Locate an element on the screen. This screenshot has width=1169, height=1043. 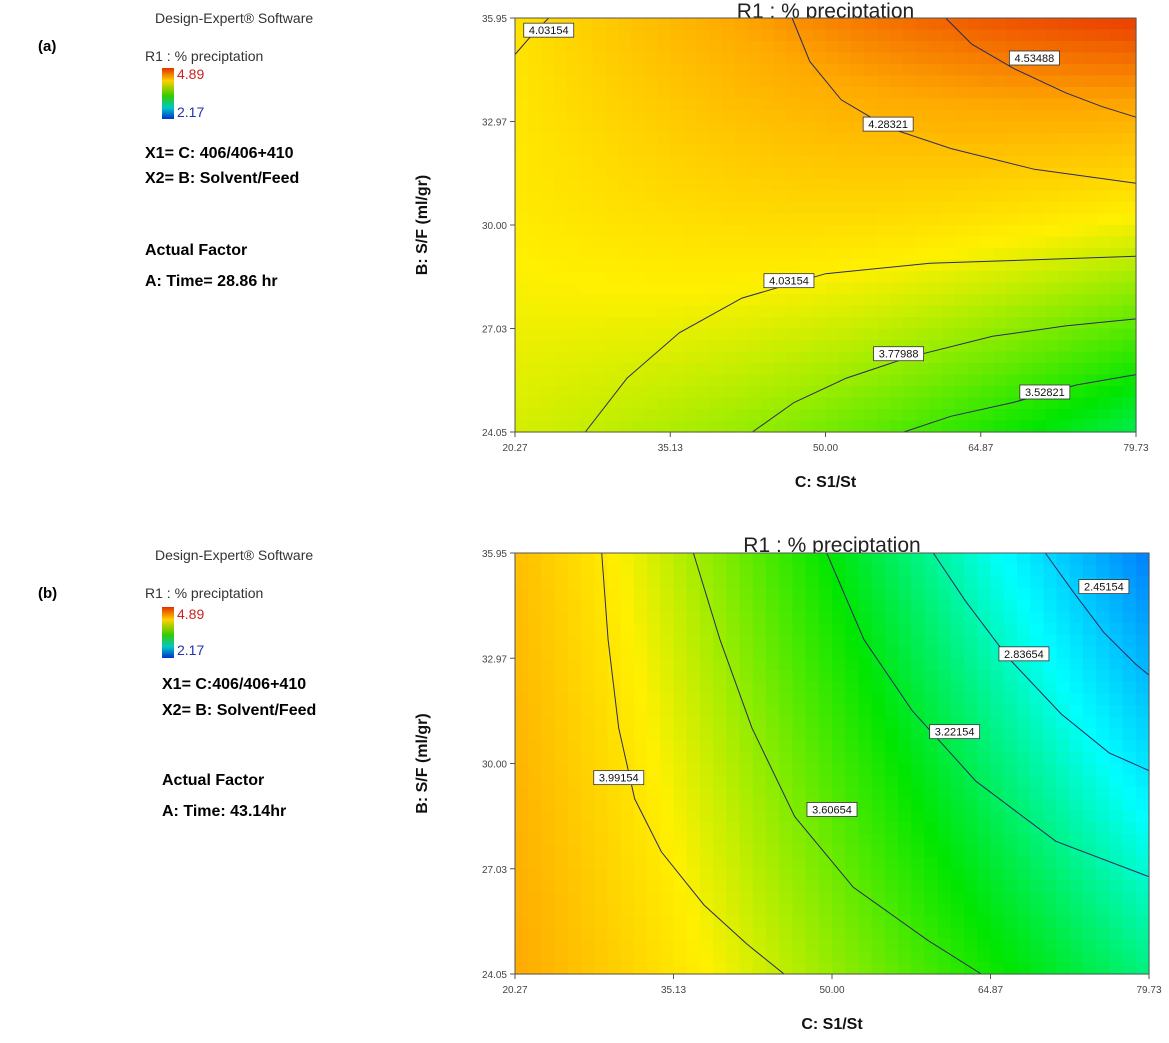
contour-label-2: 3.22154 is located at coordinates (955, 733).